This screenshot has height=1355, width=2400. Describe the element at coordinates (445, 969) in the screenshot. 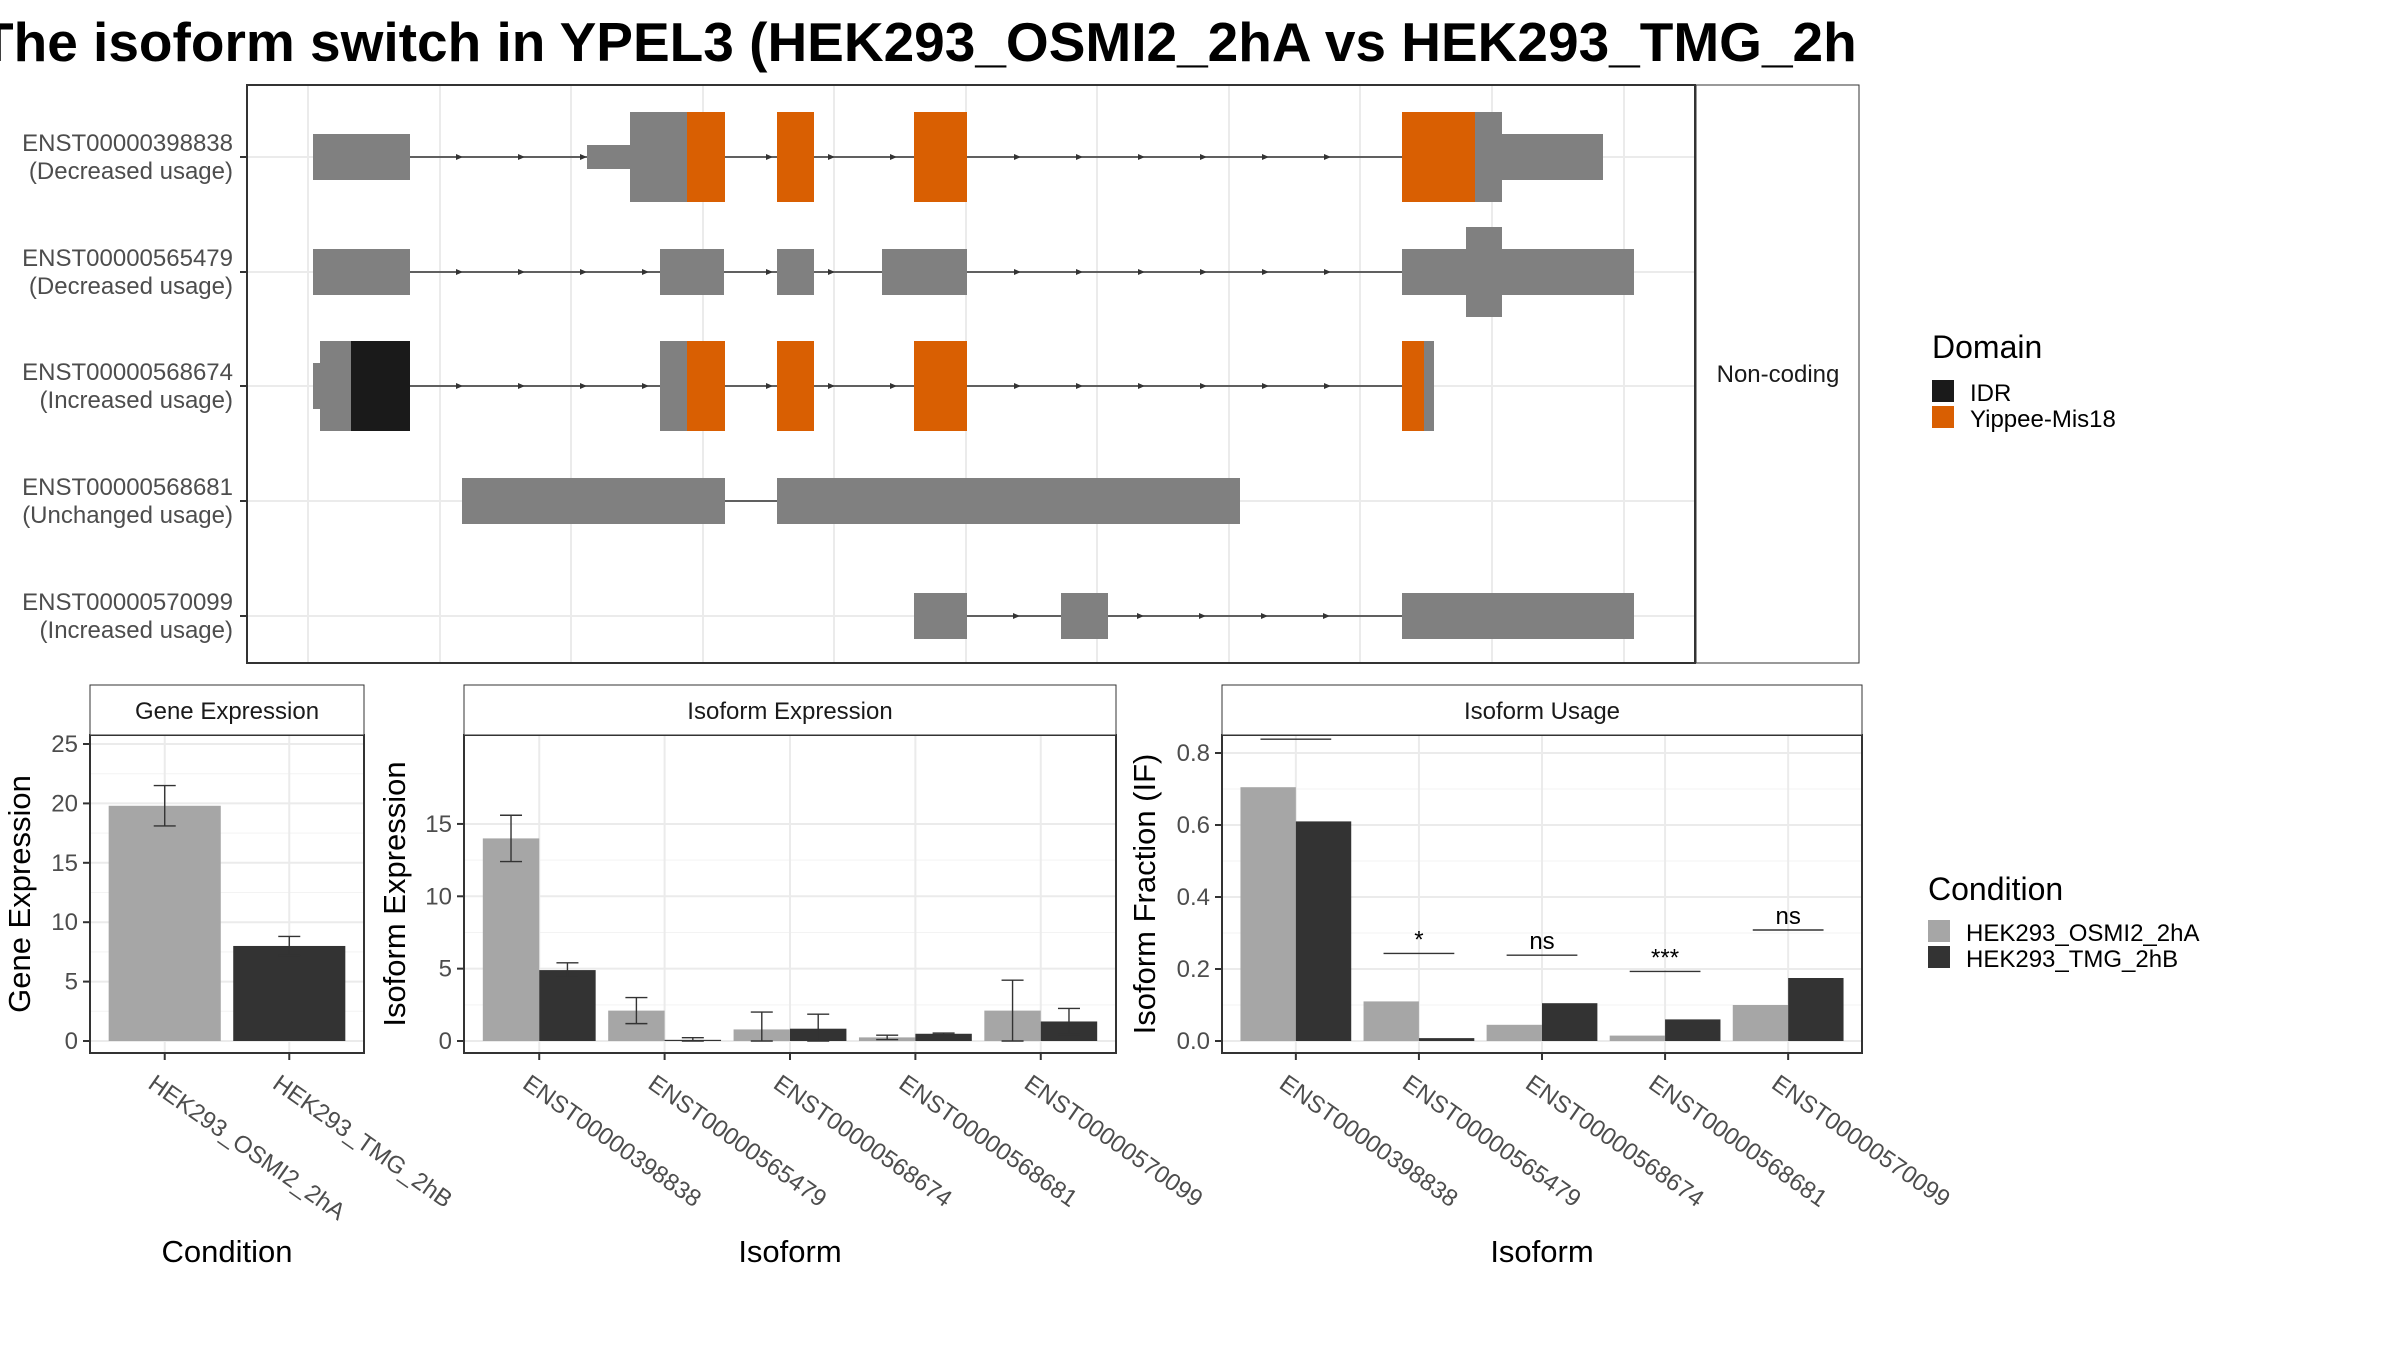

I see `chart2-ytick-label: 5` at that location.